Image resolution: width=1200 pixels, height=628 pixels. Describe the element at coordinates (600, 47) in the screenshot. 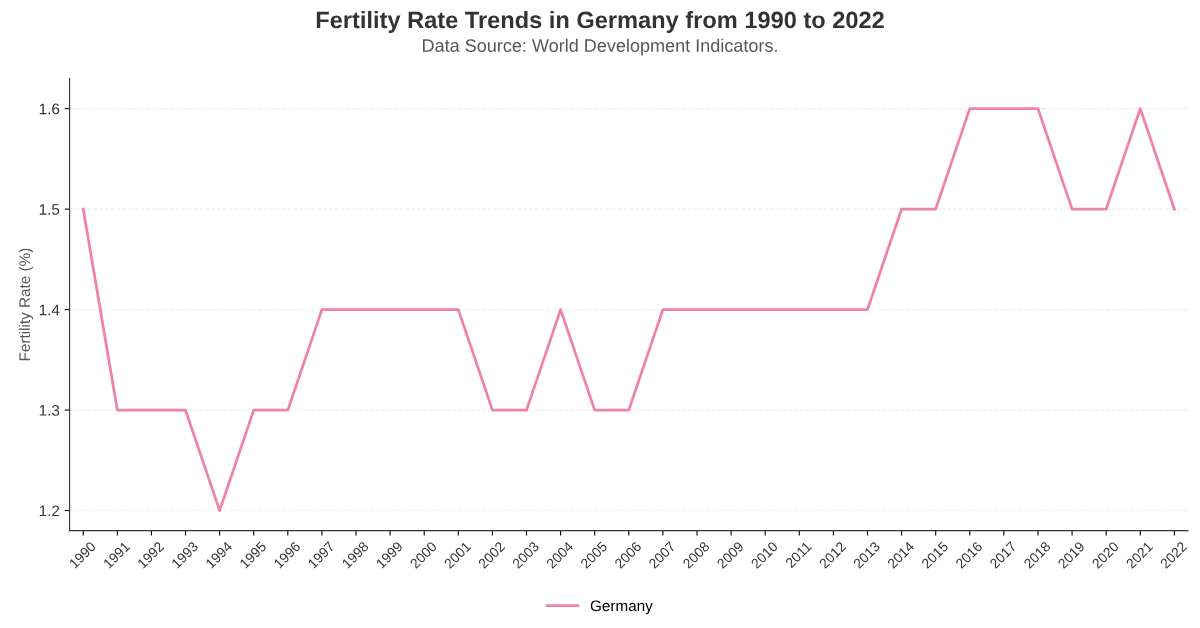

I see `chart-subtitle: Data Source: World Development Indicators.` at that location.